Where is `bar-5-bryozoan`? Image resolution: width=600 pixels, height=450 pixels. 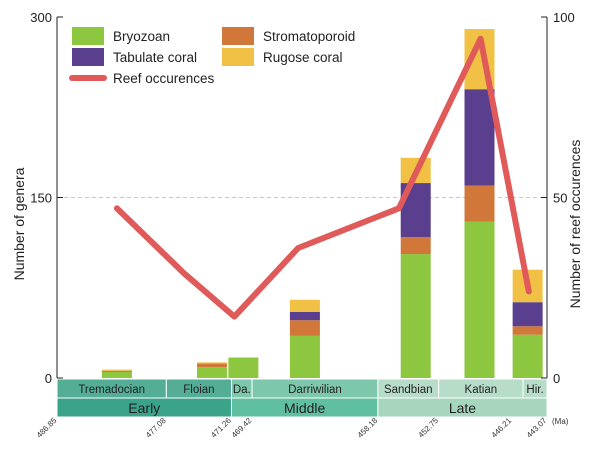
bar-5-bryozoan is located at coordinates (415, 316).